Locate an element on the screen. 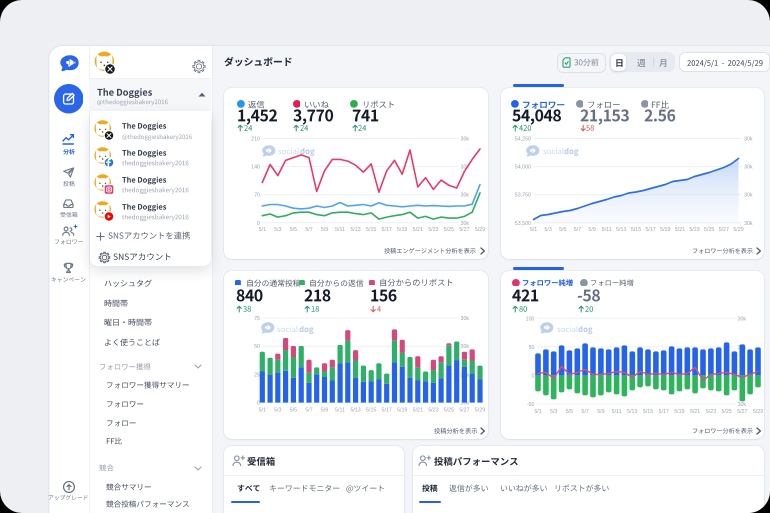  svg-text: 54,250 is located at coordinates (523, 140).